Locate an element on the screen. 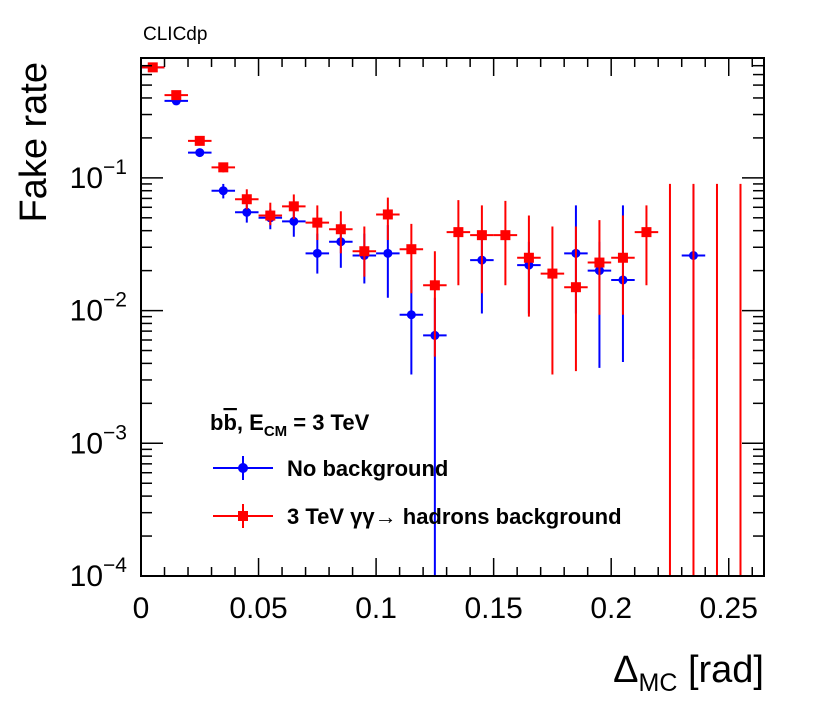 This screenshot has width=830, height=703. x-tick-label: 0.05 is located at coordinates (258, 608).